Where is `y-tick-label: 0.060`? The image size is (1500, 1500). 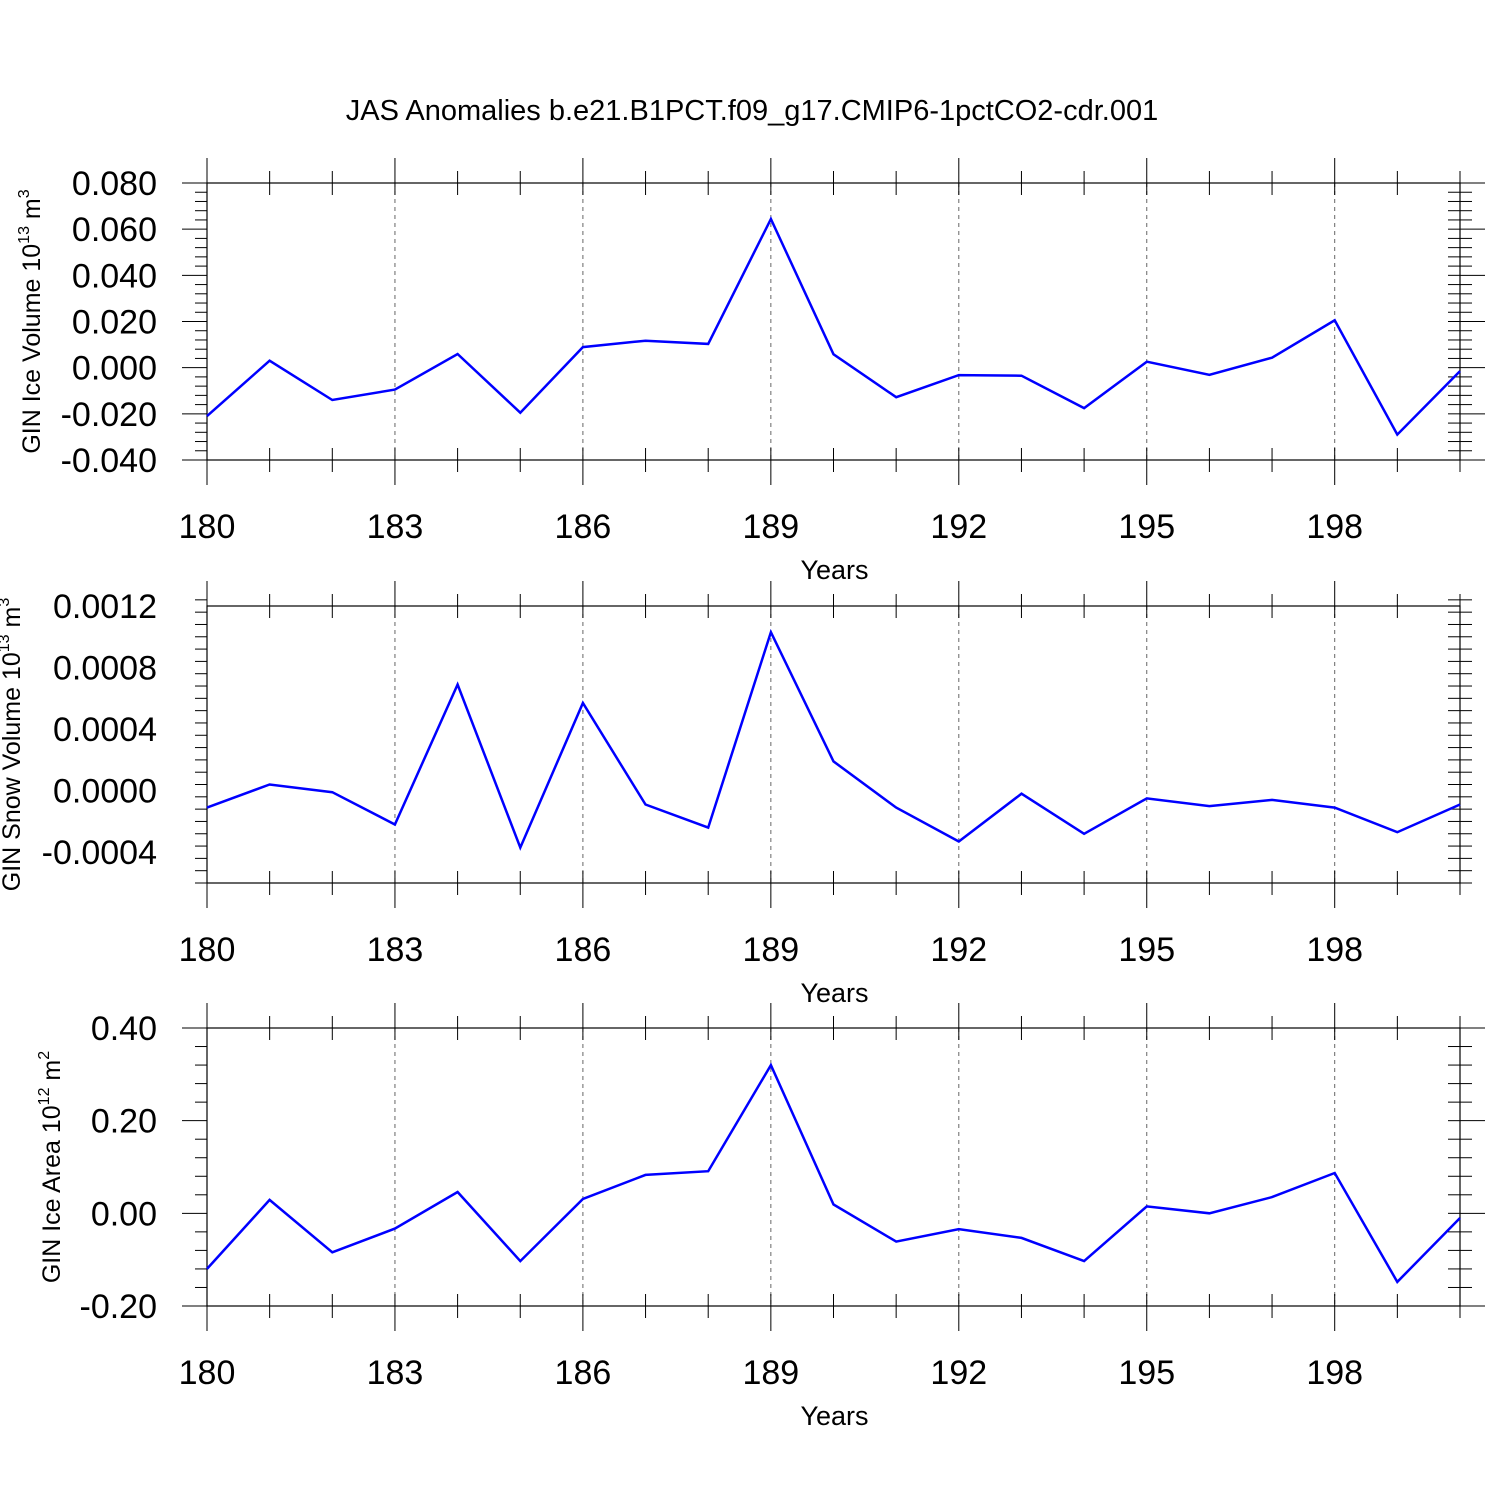
y-tick-label: 0.060 is located at coordinates (114, 230).